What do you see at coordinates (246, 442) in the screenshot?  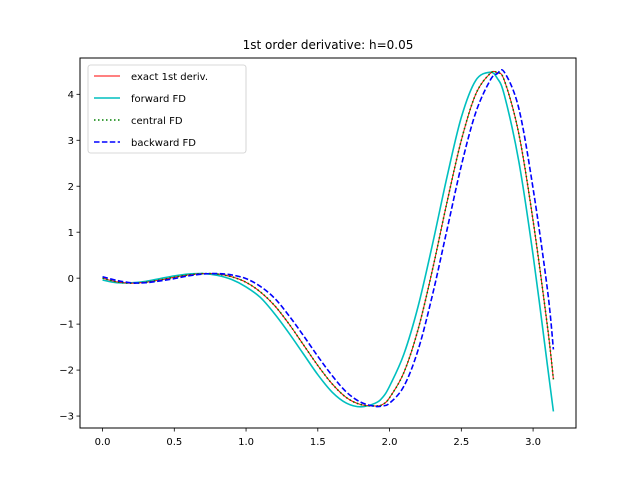 I see `x-tick-label: 1.0` at bounding box center [246, 442].